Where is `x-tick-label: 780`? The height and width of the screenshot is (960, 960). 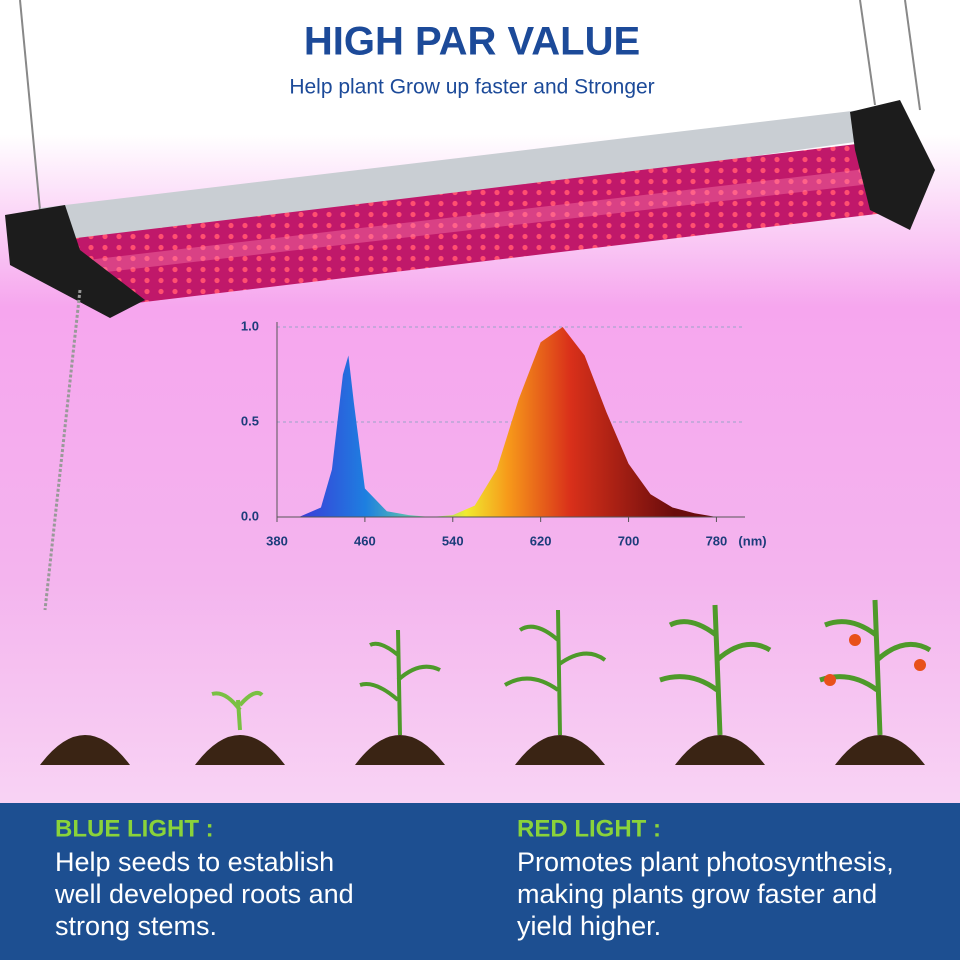 x-tick-label: 780 is located at coordinates (717, 540).